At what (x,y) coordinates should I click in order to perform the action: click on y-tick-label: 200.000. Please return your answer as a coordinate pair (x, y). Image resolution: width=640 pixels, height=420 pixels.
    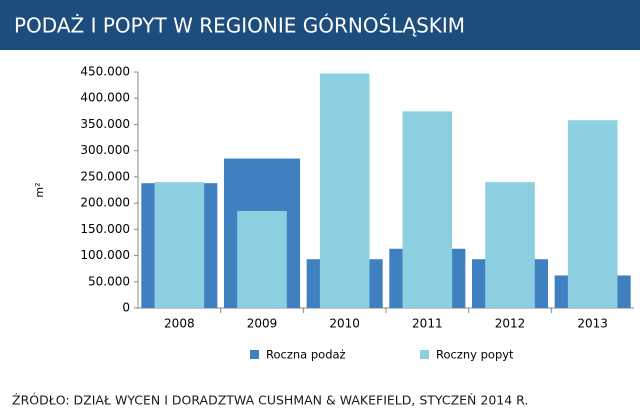
    Looking at the image, I should click on (105, 203).